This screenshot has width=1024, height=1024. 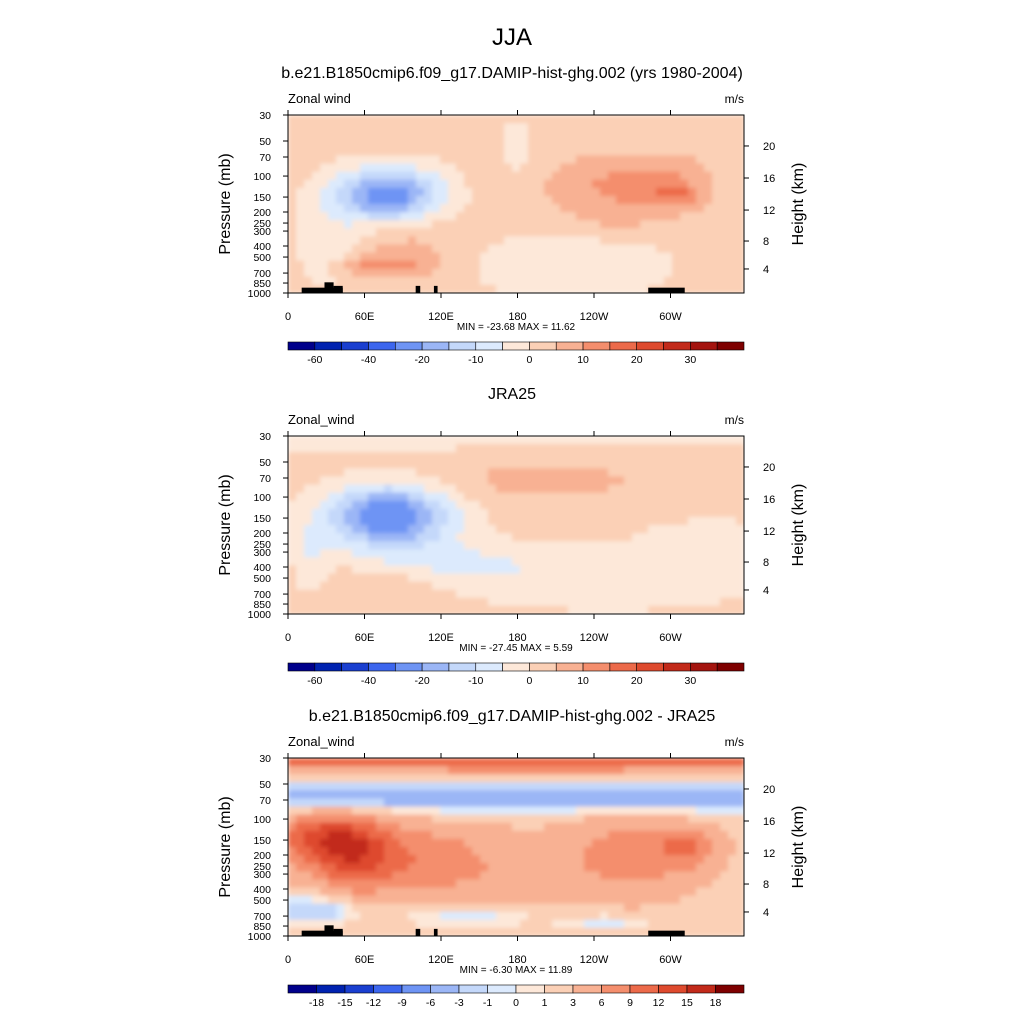 I want to click on y-tick-label: 250, so click(x=262, y=867).